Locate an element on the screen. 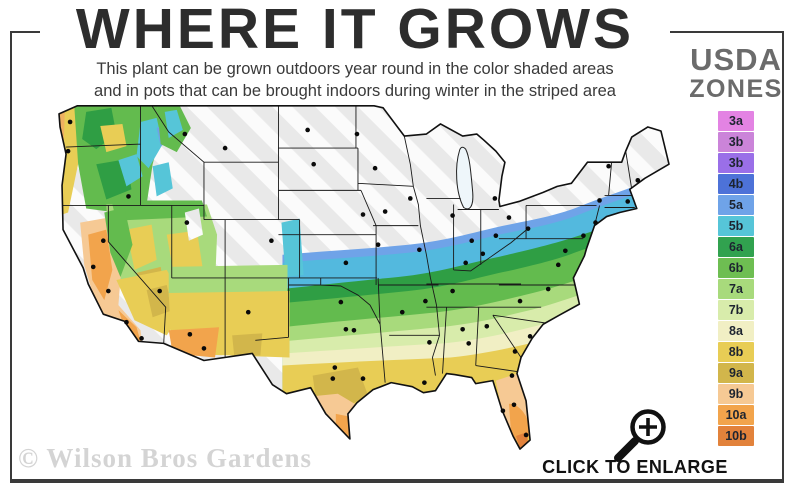 This screenshot has height=500, width=800. legend-zone-chip-4b: 4b is located at coordinates (736, 184).